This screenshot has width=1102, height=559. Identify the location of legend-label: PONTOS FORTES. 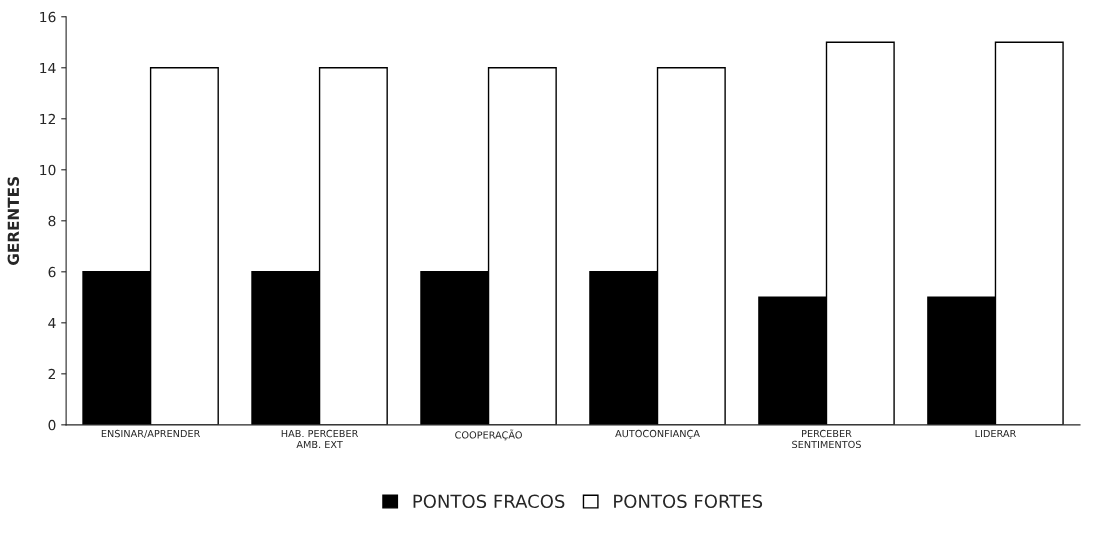
(688, 501).